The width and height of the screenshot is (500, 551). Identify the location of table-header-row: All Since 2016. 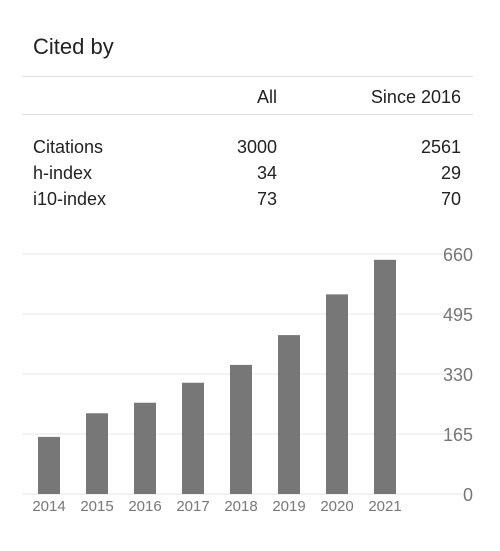
(247, 97).